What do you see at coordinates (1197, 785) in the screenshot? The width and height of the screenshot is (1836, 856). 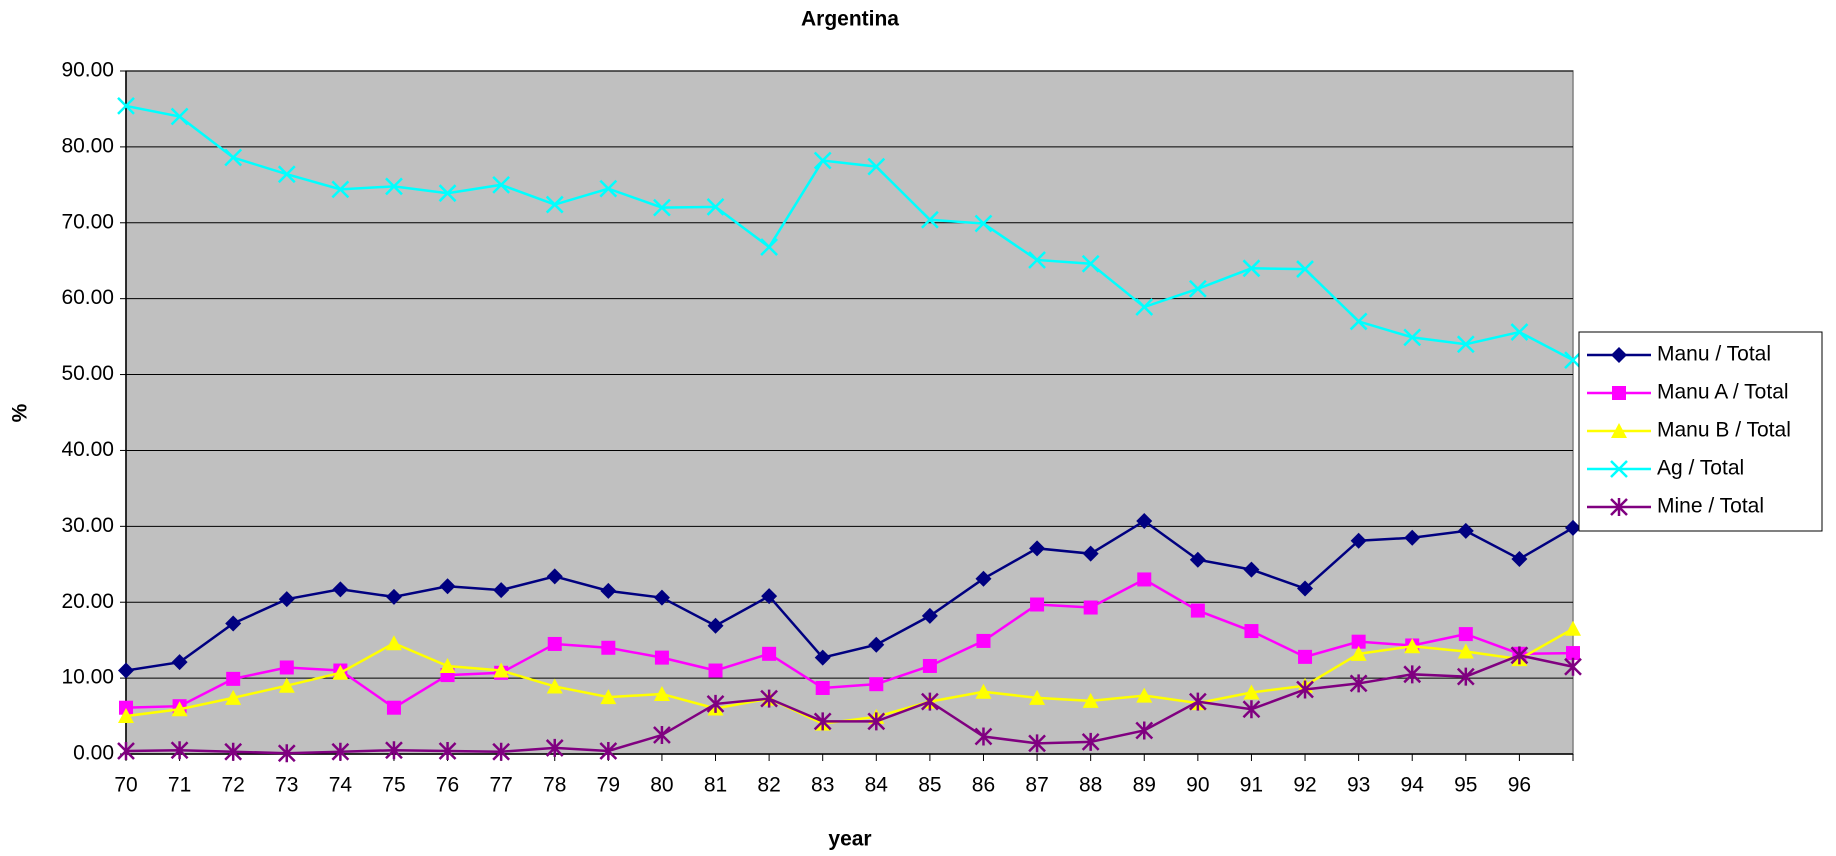 I see `x-tick-label: 90` at bounding box center [1197, 785].